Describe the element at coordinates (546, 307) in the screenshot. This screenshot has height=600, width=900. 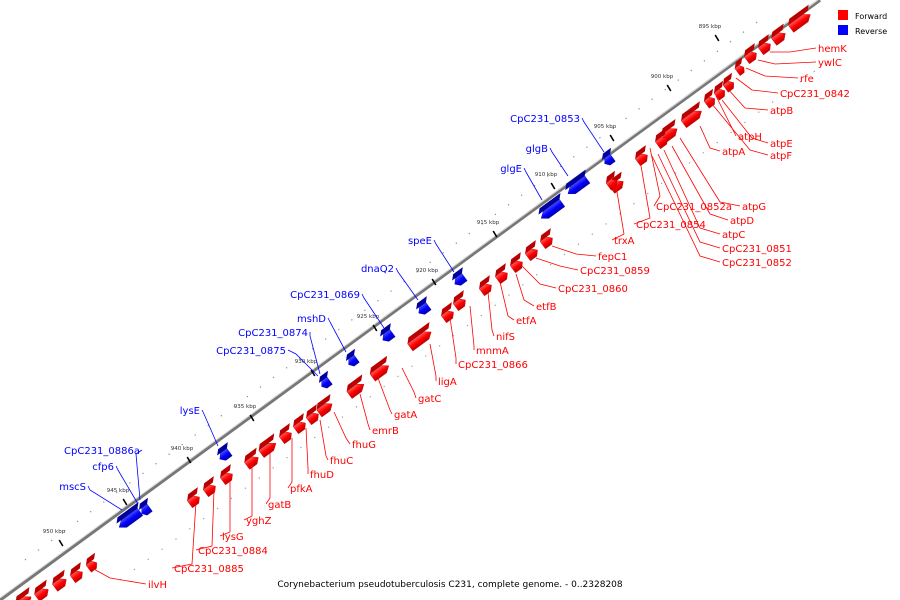
I see `gene-label-etfb: etfB` at that location.